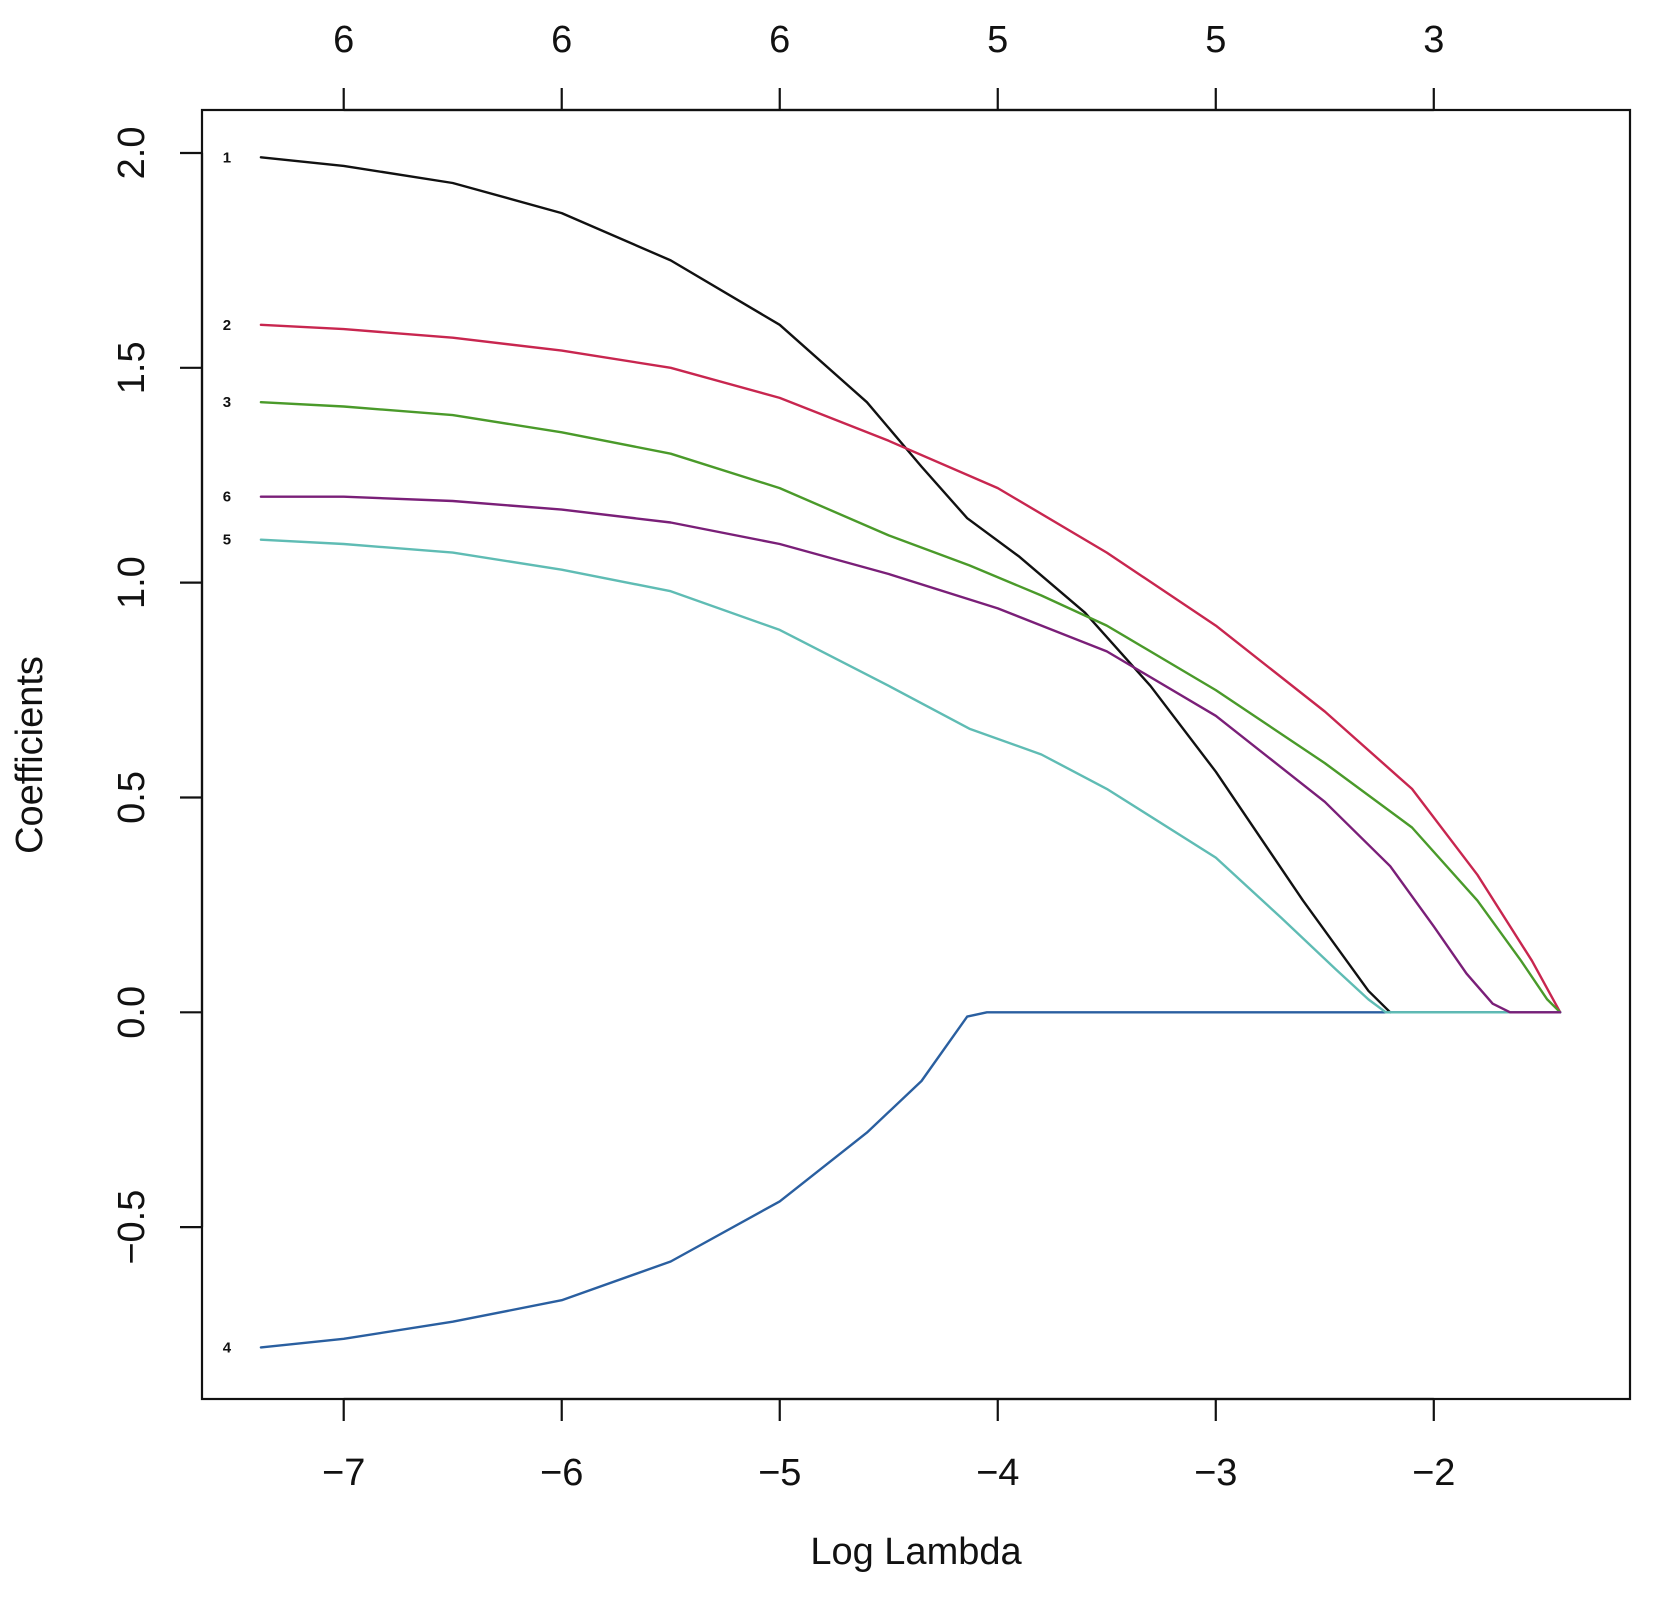 Image resolution: width=1654 pixels, height=1597 pixels. Describe the element at coordinates (227, 497) in the screenshot. I see `series-label-6: 6` at that location.